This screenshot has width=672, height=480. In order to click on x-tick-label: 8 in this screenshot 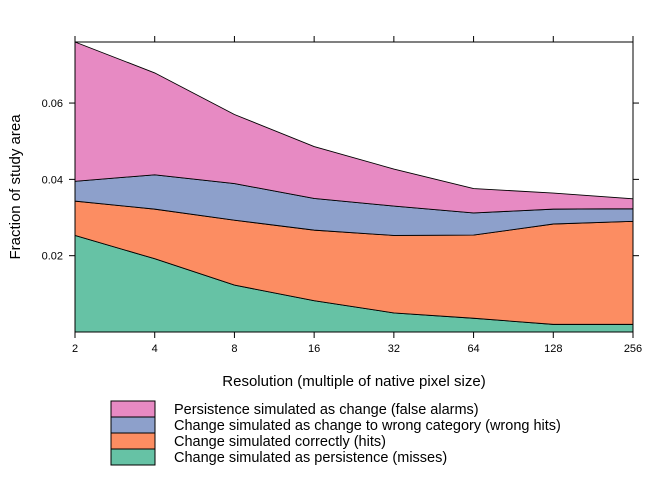, I will do `click(234, 349)`.